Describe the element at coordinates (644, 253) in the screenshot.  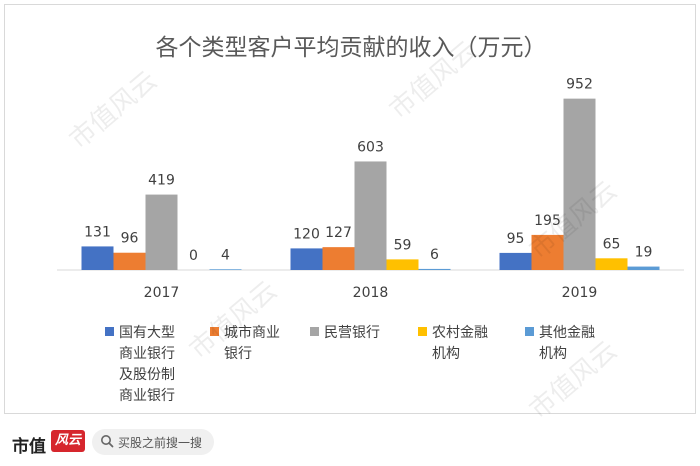
I see `data-label: 19` at that location.